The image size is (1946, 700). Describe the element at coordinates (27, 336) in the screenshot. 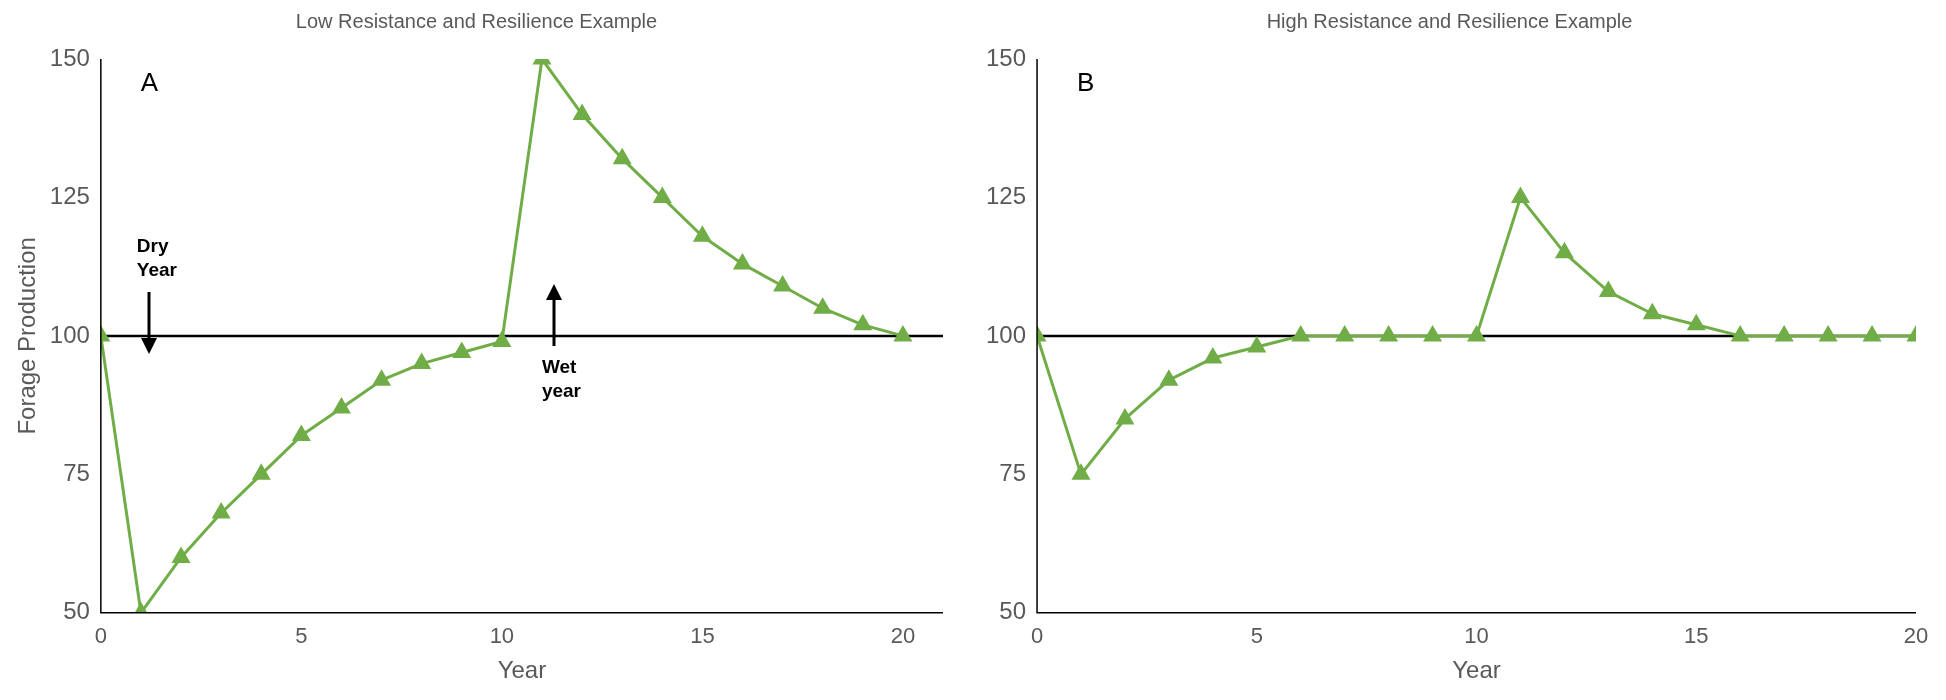

I see `y-axis-title: Forage Production` at that location.